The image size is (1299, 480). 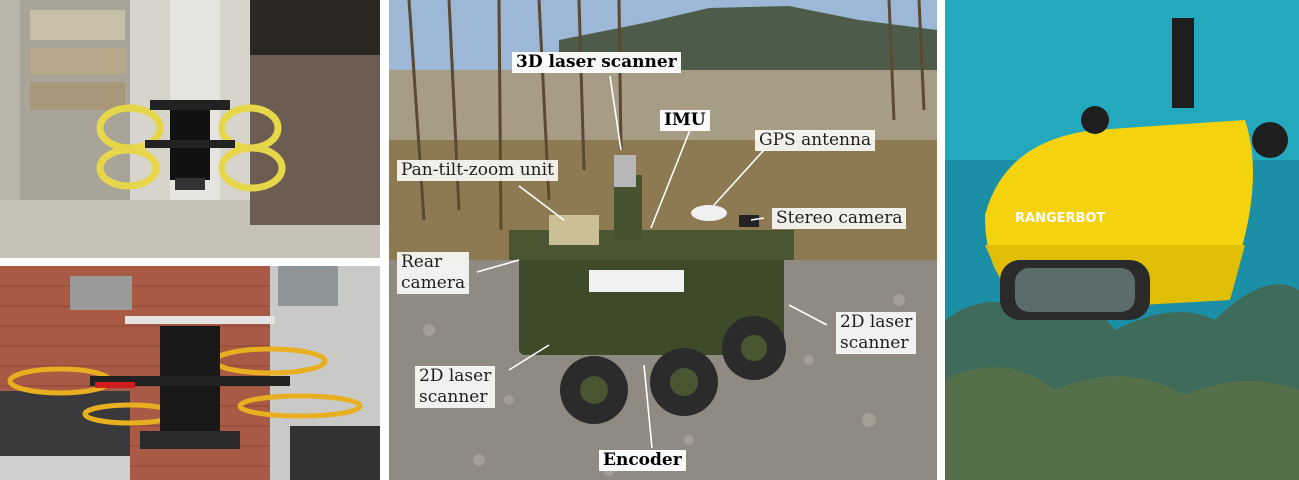 I want to click on label-rear-camera-line1: Rear, so click(x=433, y=262).